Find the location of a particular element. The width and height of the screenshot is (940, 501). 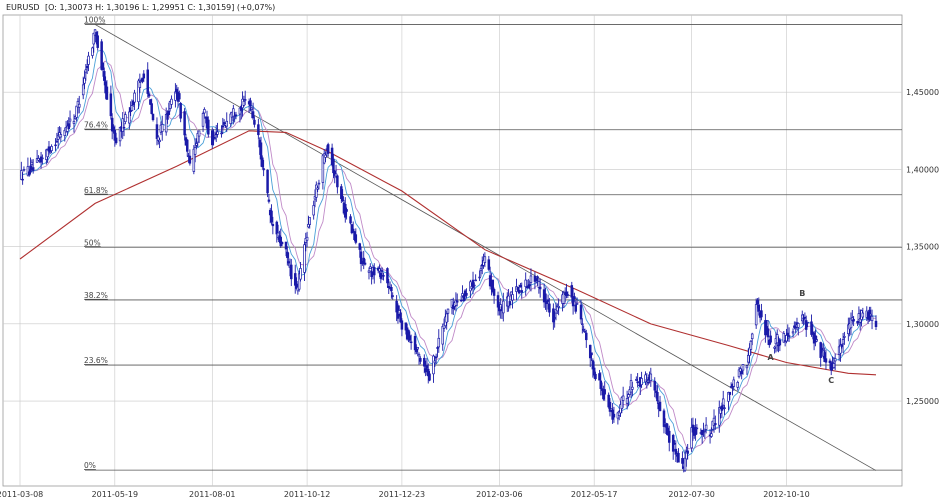

y-tick-label: 1,40000 is located at coordinates (922, 169).